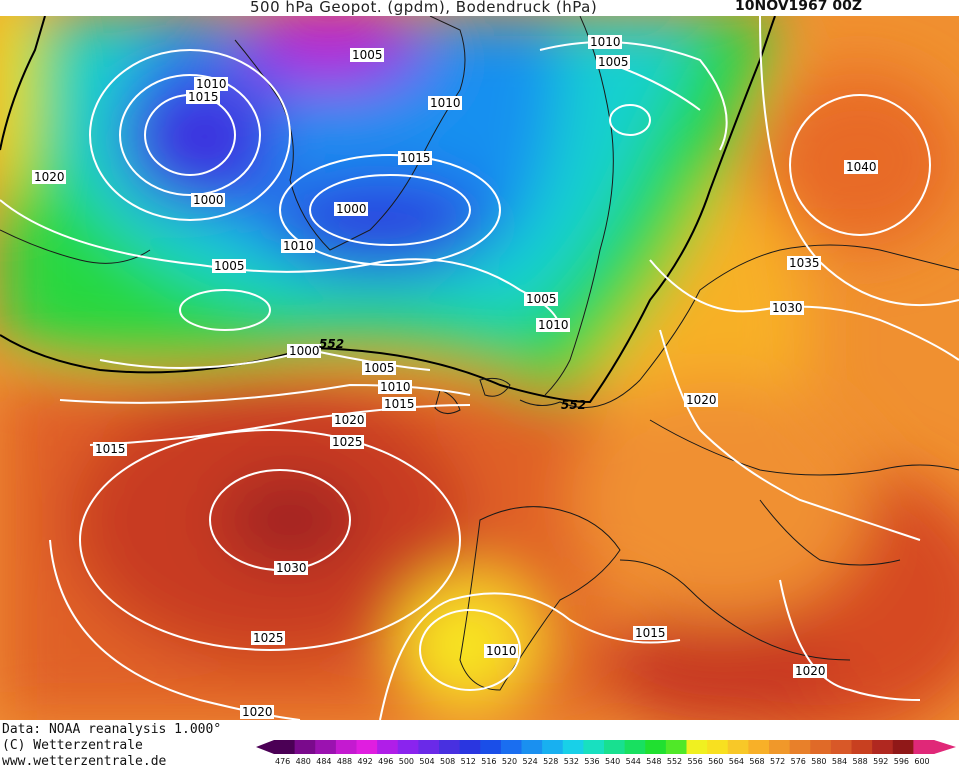  I want to click on colorbar-label: 600, so click(921, 761).